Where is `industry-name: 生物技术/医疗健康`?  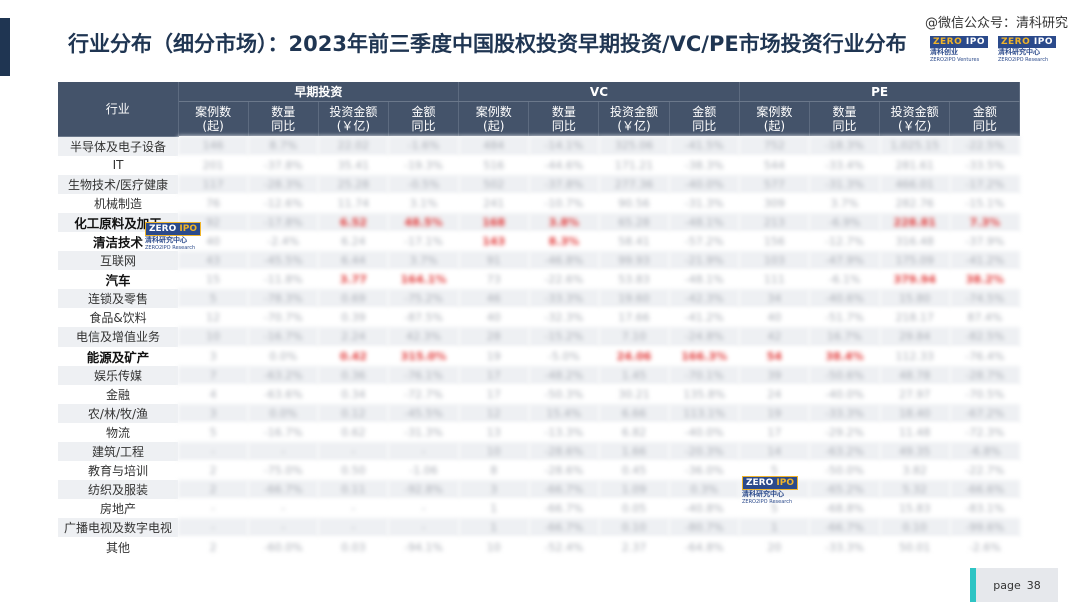
industry-name: 生物技术/医疗健康 is located at coordinates (118, 184).